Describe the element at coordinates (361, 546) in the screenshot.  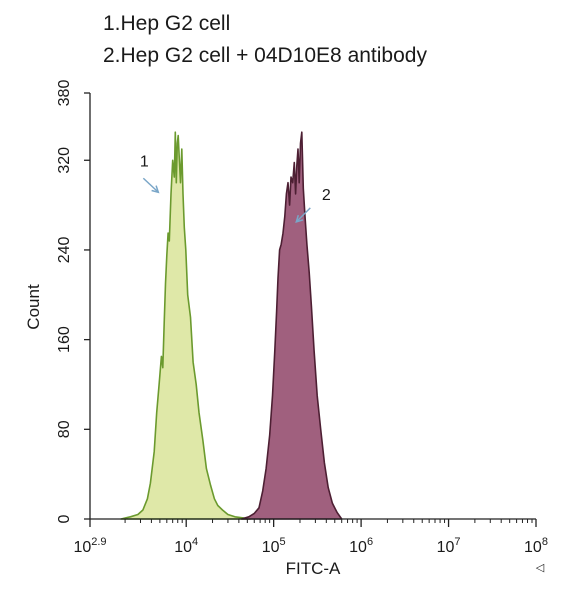
I see `x-tick-label: 10⁶` at that location.